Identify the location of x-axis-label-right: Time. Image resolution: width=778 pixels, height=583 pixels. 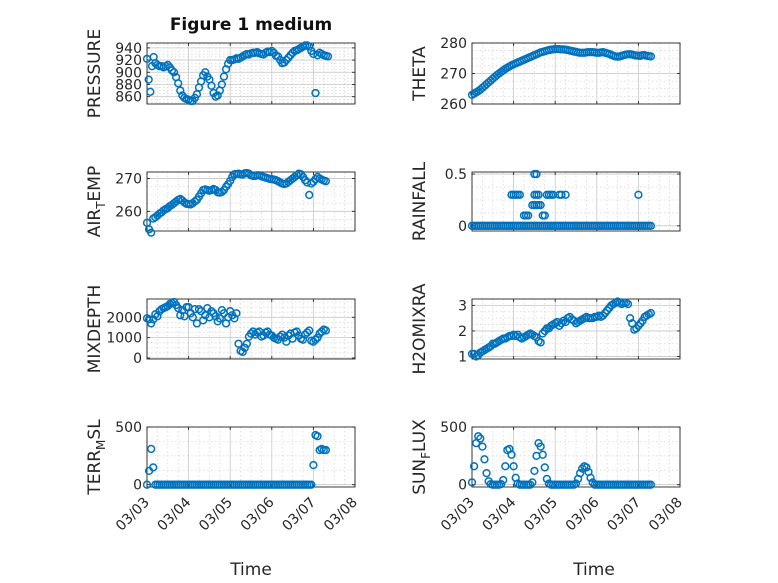
(593, 570).